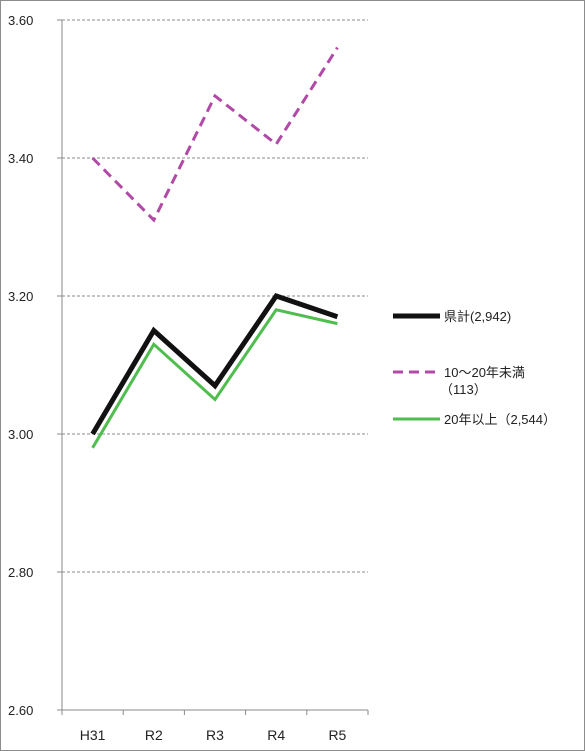  Describe the element at coordinates (20, 296) in the screenshot. I see `y-tick-label: 3.20` at that location.